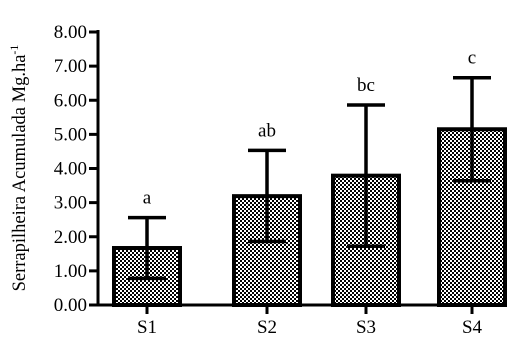 The height and width of the screenshot is (340, 511). I want to click on svg-text:Serrapilheira Acumulada Mg.ha-: Serrapilheira Acumulada Mg.ha-1, so click(18, 168).